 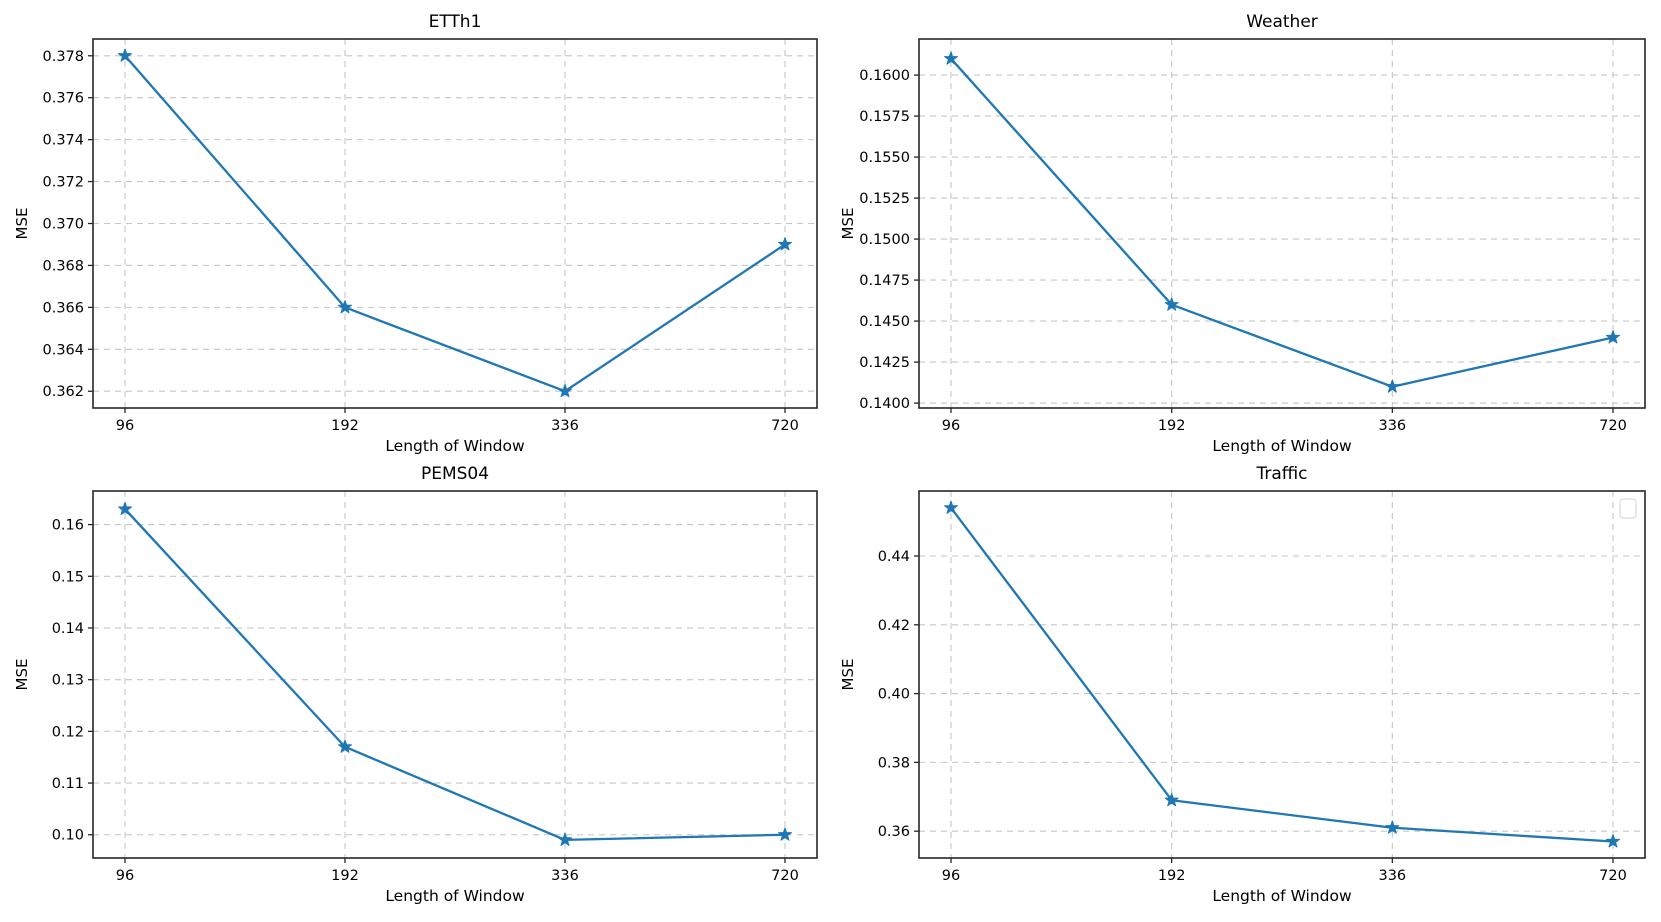 I want to click on y-tick-label: 0.1450, so click(x=884, y=322).